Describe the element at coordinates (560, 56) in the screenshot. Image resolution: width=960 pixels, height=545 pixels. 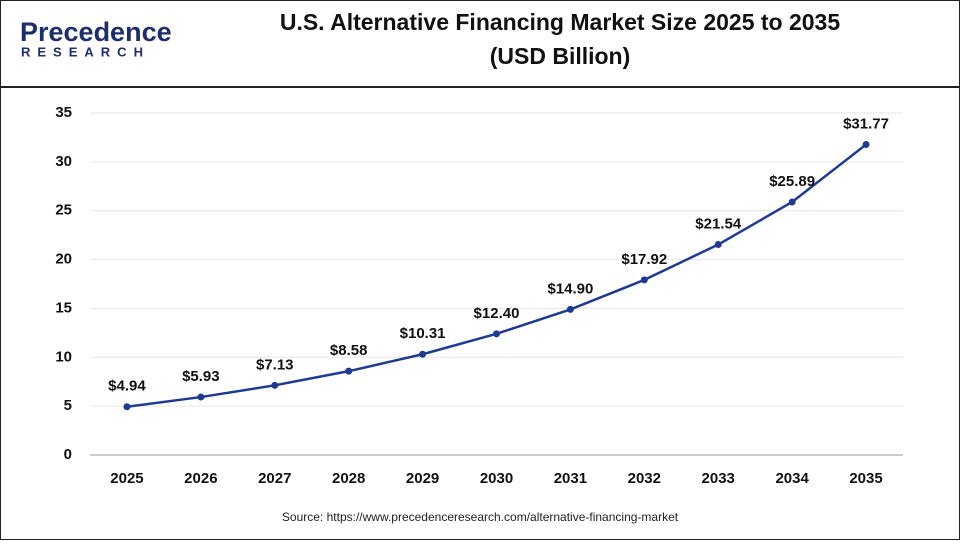
I see `chart-subtitle: (USD Billion)` at that location.